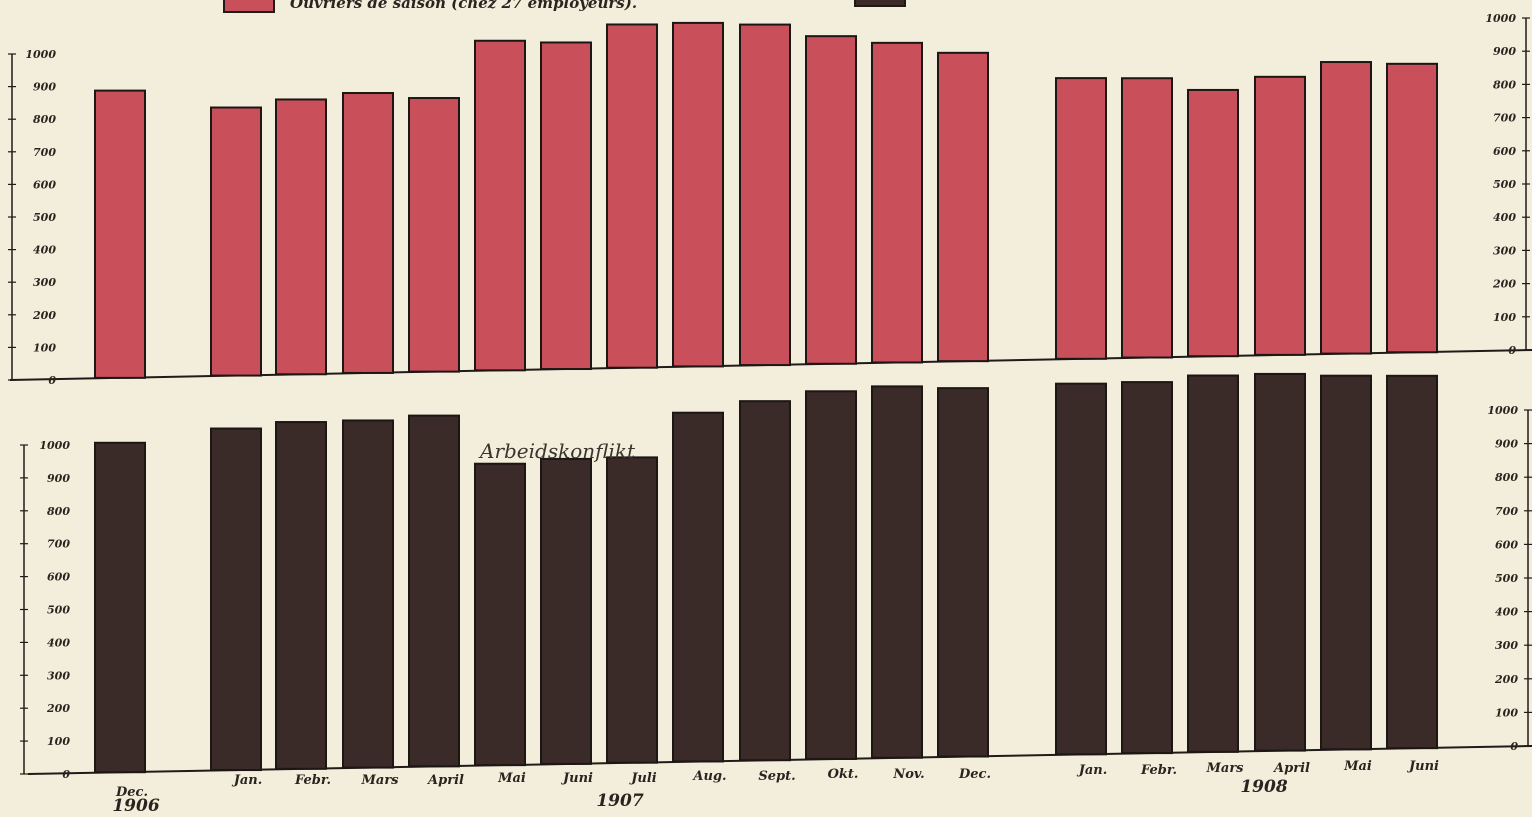  What do you see at coordinates (1504, 118) in the screenshot?
I see `seasonal-right-tick-label: 700` at bounding box center [1504, 118].